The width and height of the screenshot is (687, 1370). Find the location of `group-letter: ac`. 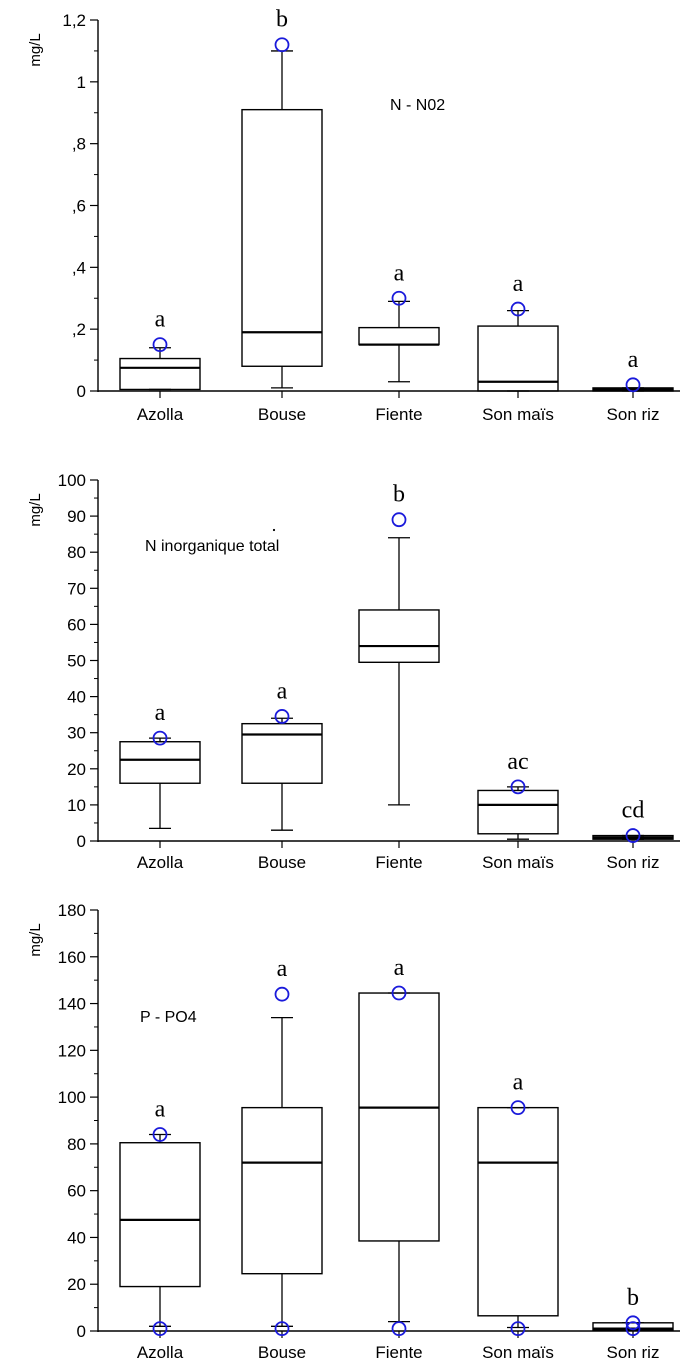

group-letter: ac is located at coordinates (517, 762).